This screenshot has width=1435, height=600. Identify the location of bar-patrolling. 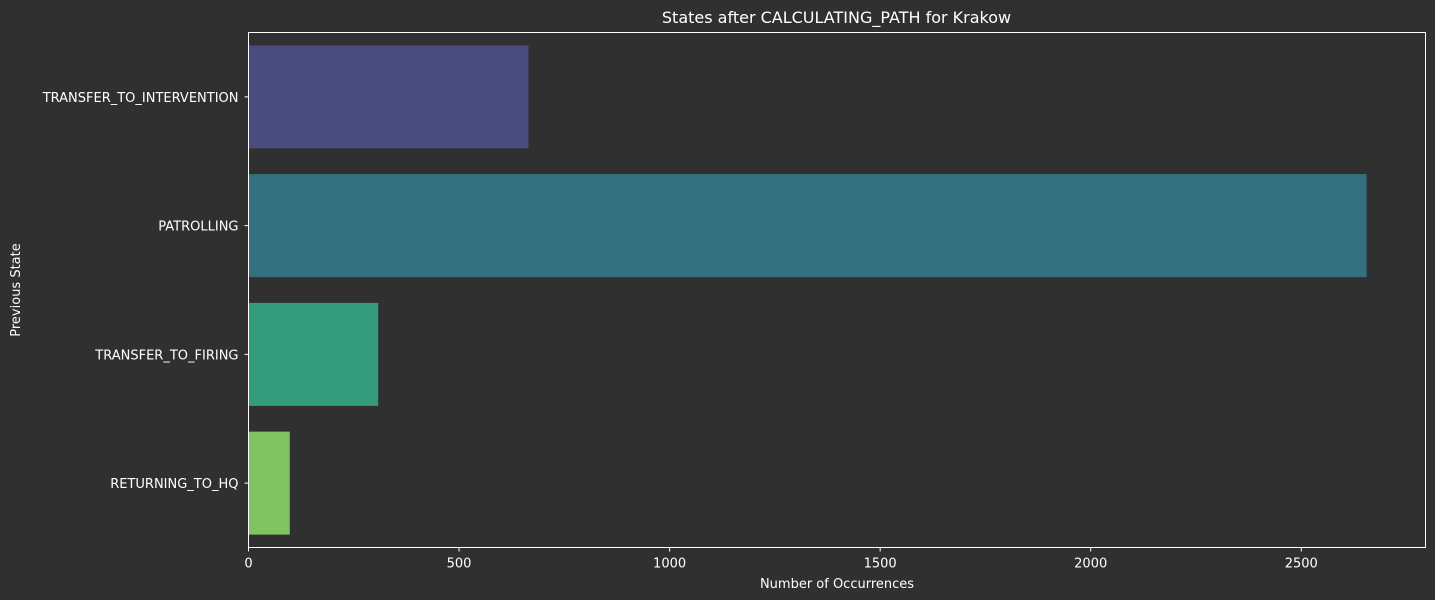
(807, 226).